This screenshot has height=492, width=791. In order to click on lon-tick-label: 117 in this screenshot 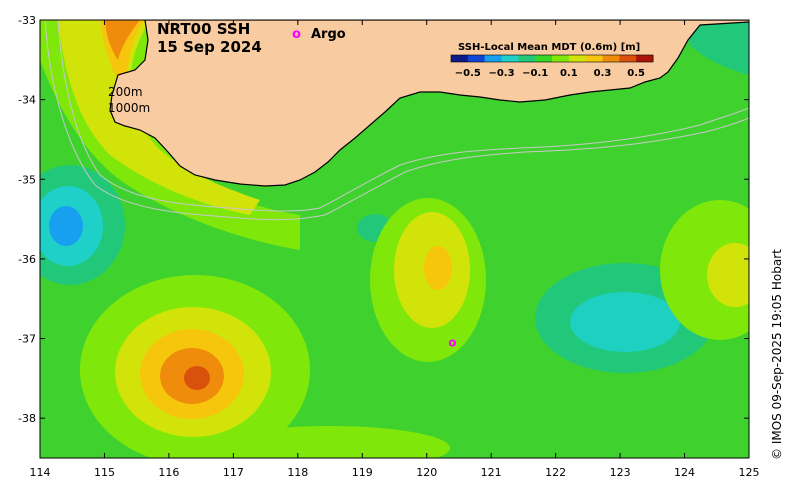, I will do `click(233, 472)`.